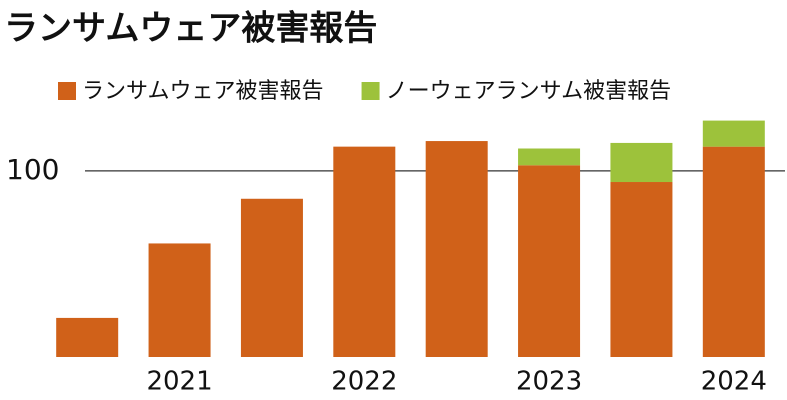 This screenshot has width=787, height=400. What do you see at coordinates (32, 169) in the screenshot?
I see `y-tick-label: 100` at bounding box center [32, 169].